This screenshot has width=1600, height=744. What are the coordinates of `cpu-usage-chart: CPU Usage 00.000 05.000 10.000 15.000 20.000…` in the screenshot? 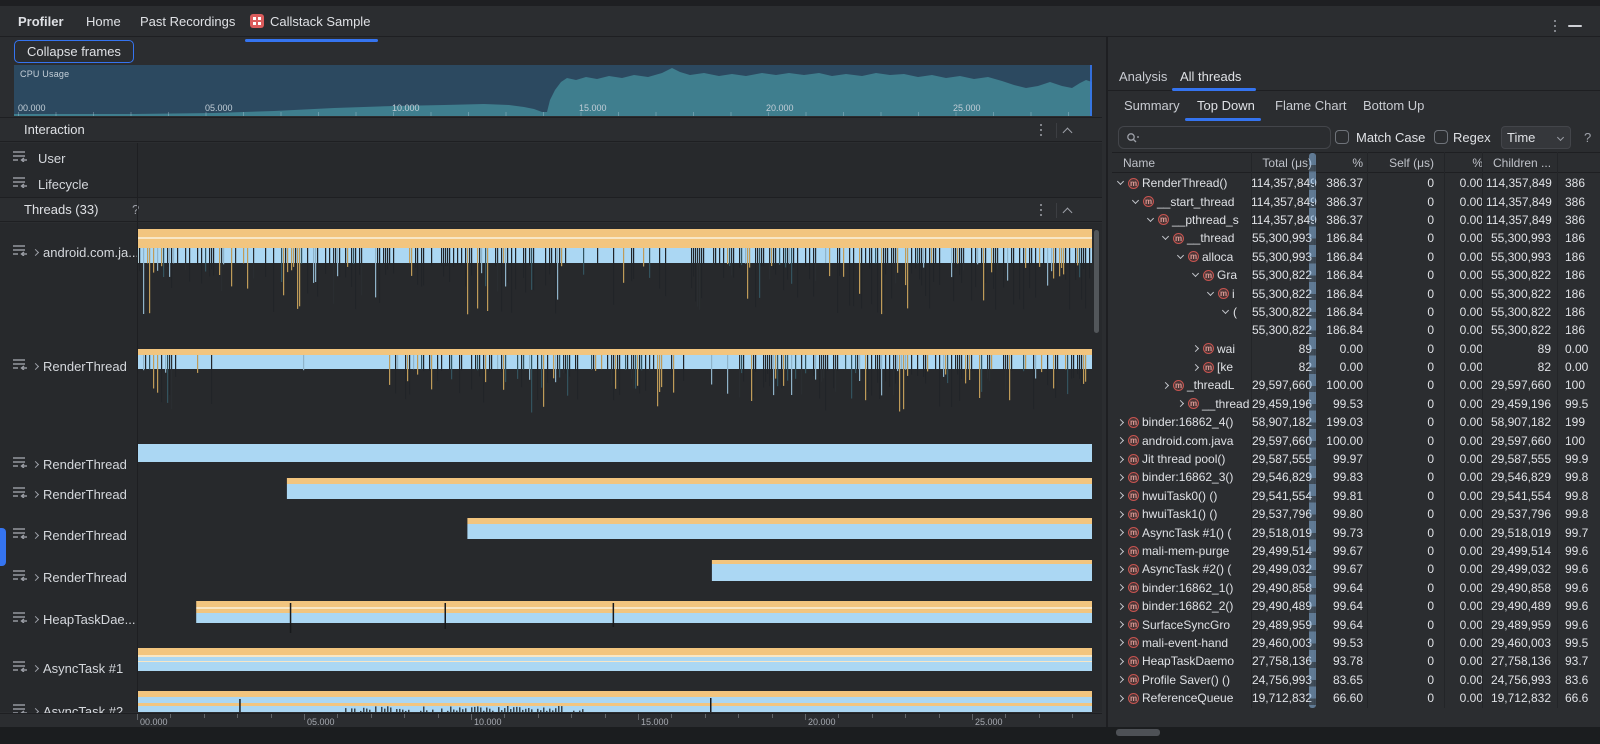 It's located at (553, 90).